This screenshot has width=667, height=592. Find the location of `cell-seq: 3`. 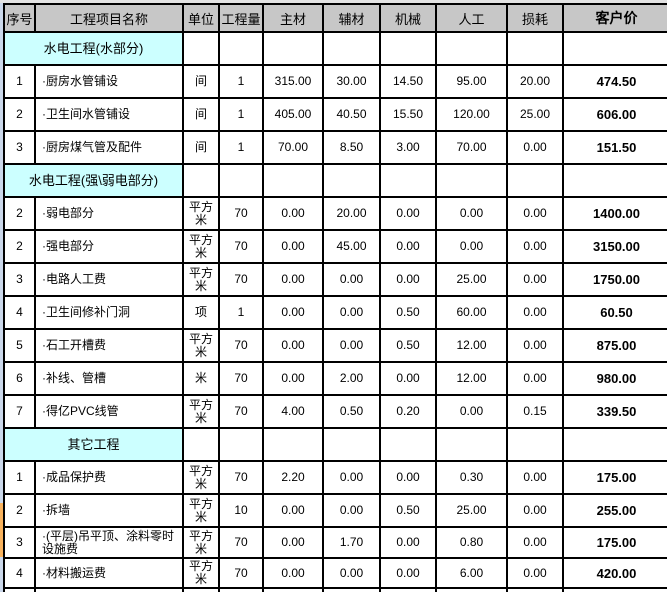

cell-seq: 3 is located at coordinates (19, 147).